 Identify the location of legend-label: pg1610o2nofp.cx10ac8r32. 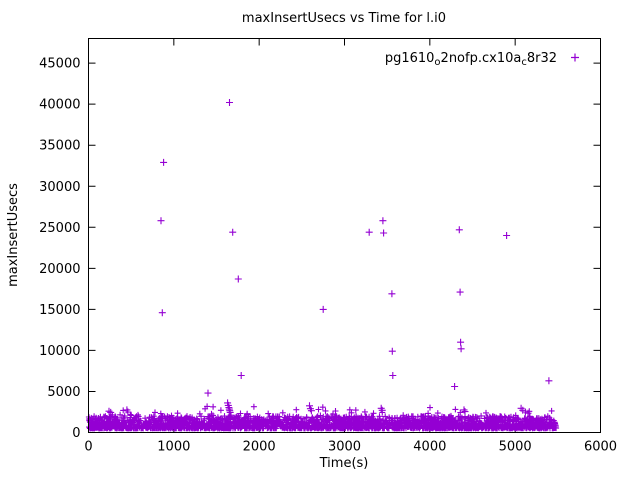
(471, 59).